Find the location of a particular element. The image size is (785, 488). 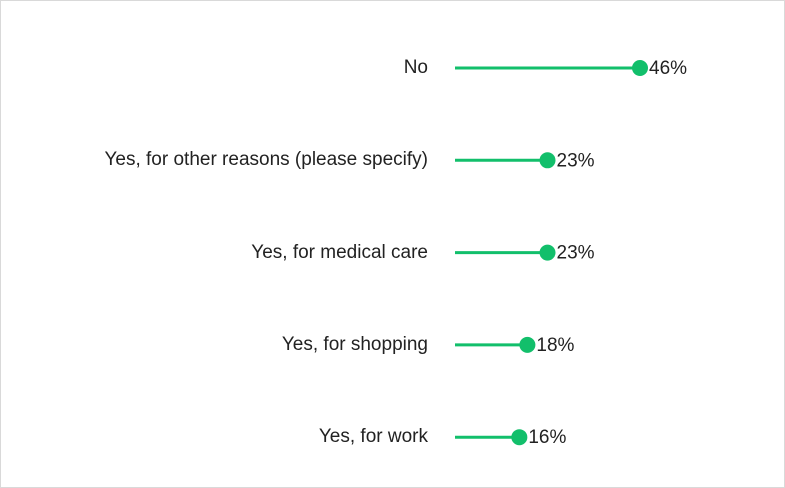

value-label: 46% is located at coordinates (668, 68).